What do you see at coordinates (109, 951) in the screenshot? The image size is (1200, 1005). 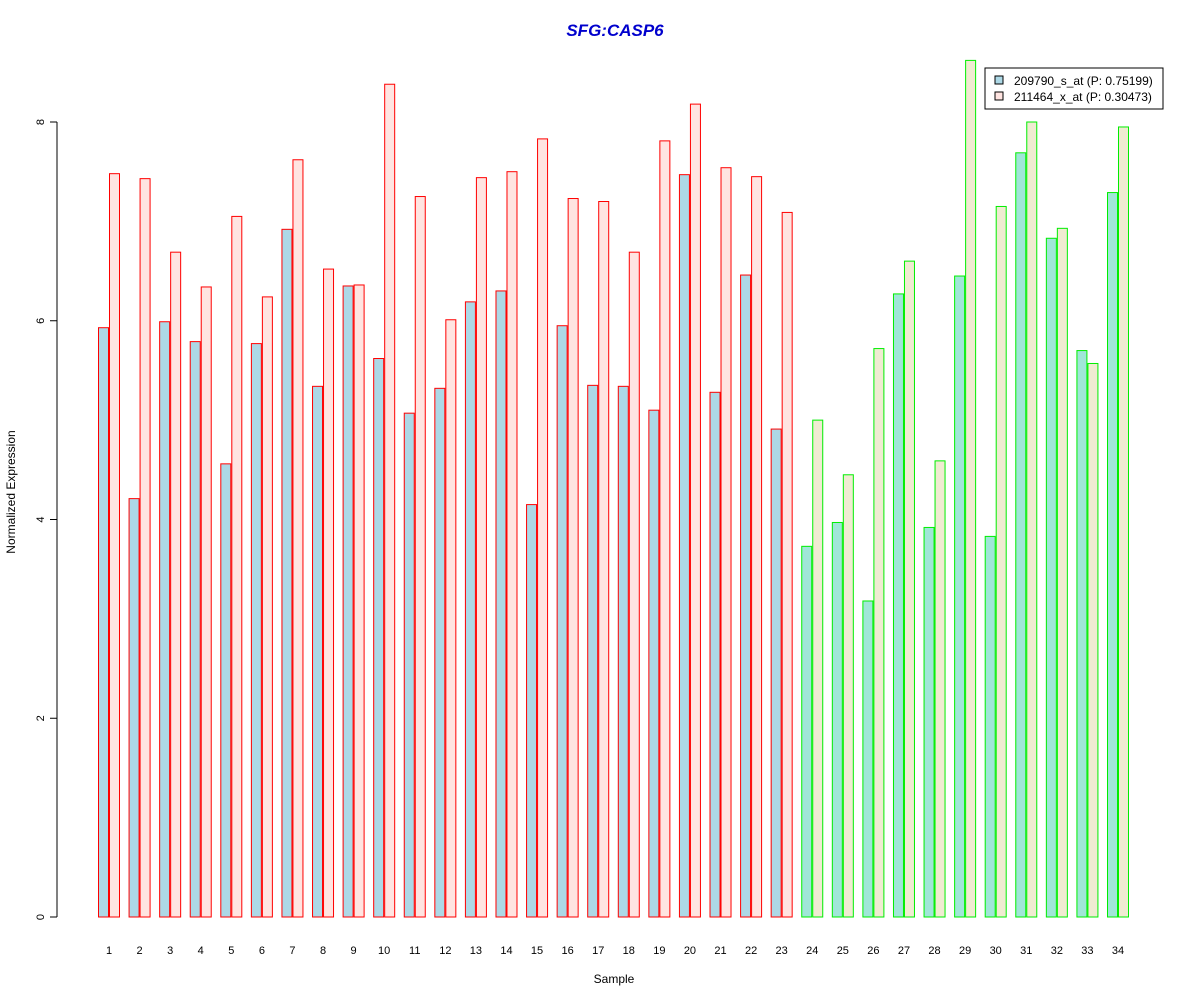 I see `x-tick-label: 1` at bounding box center [109, 951].